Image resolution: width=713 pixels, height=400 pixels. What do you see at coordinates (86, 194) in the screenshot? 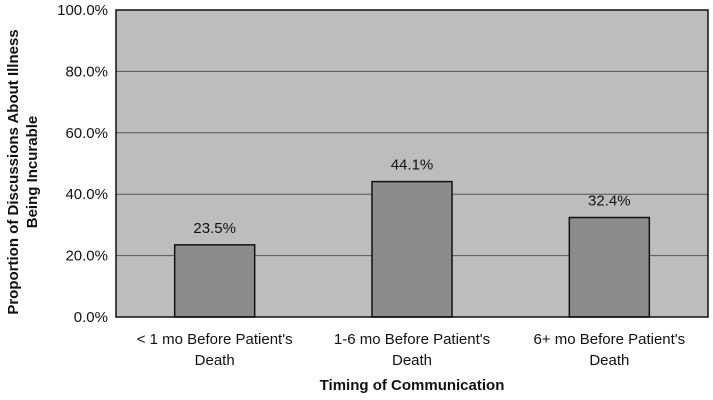
I see `y-tick-label: 40.0%` at bounding box center [86, 194].